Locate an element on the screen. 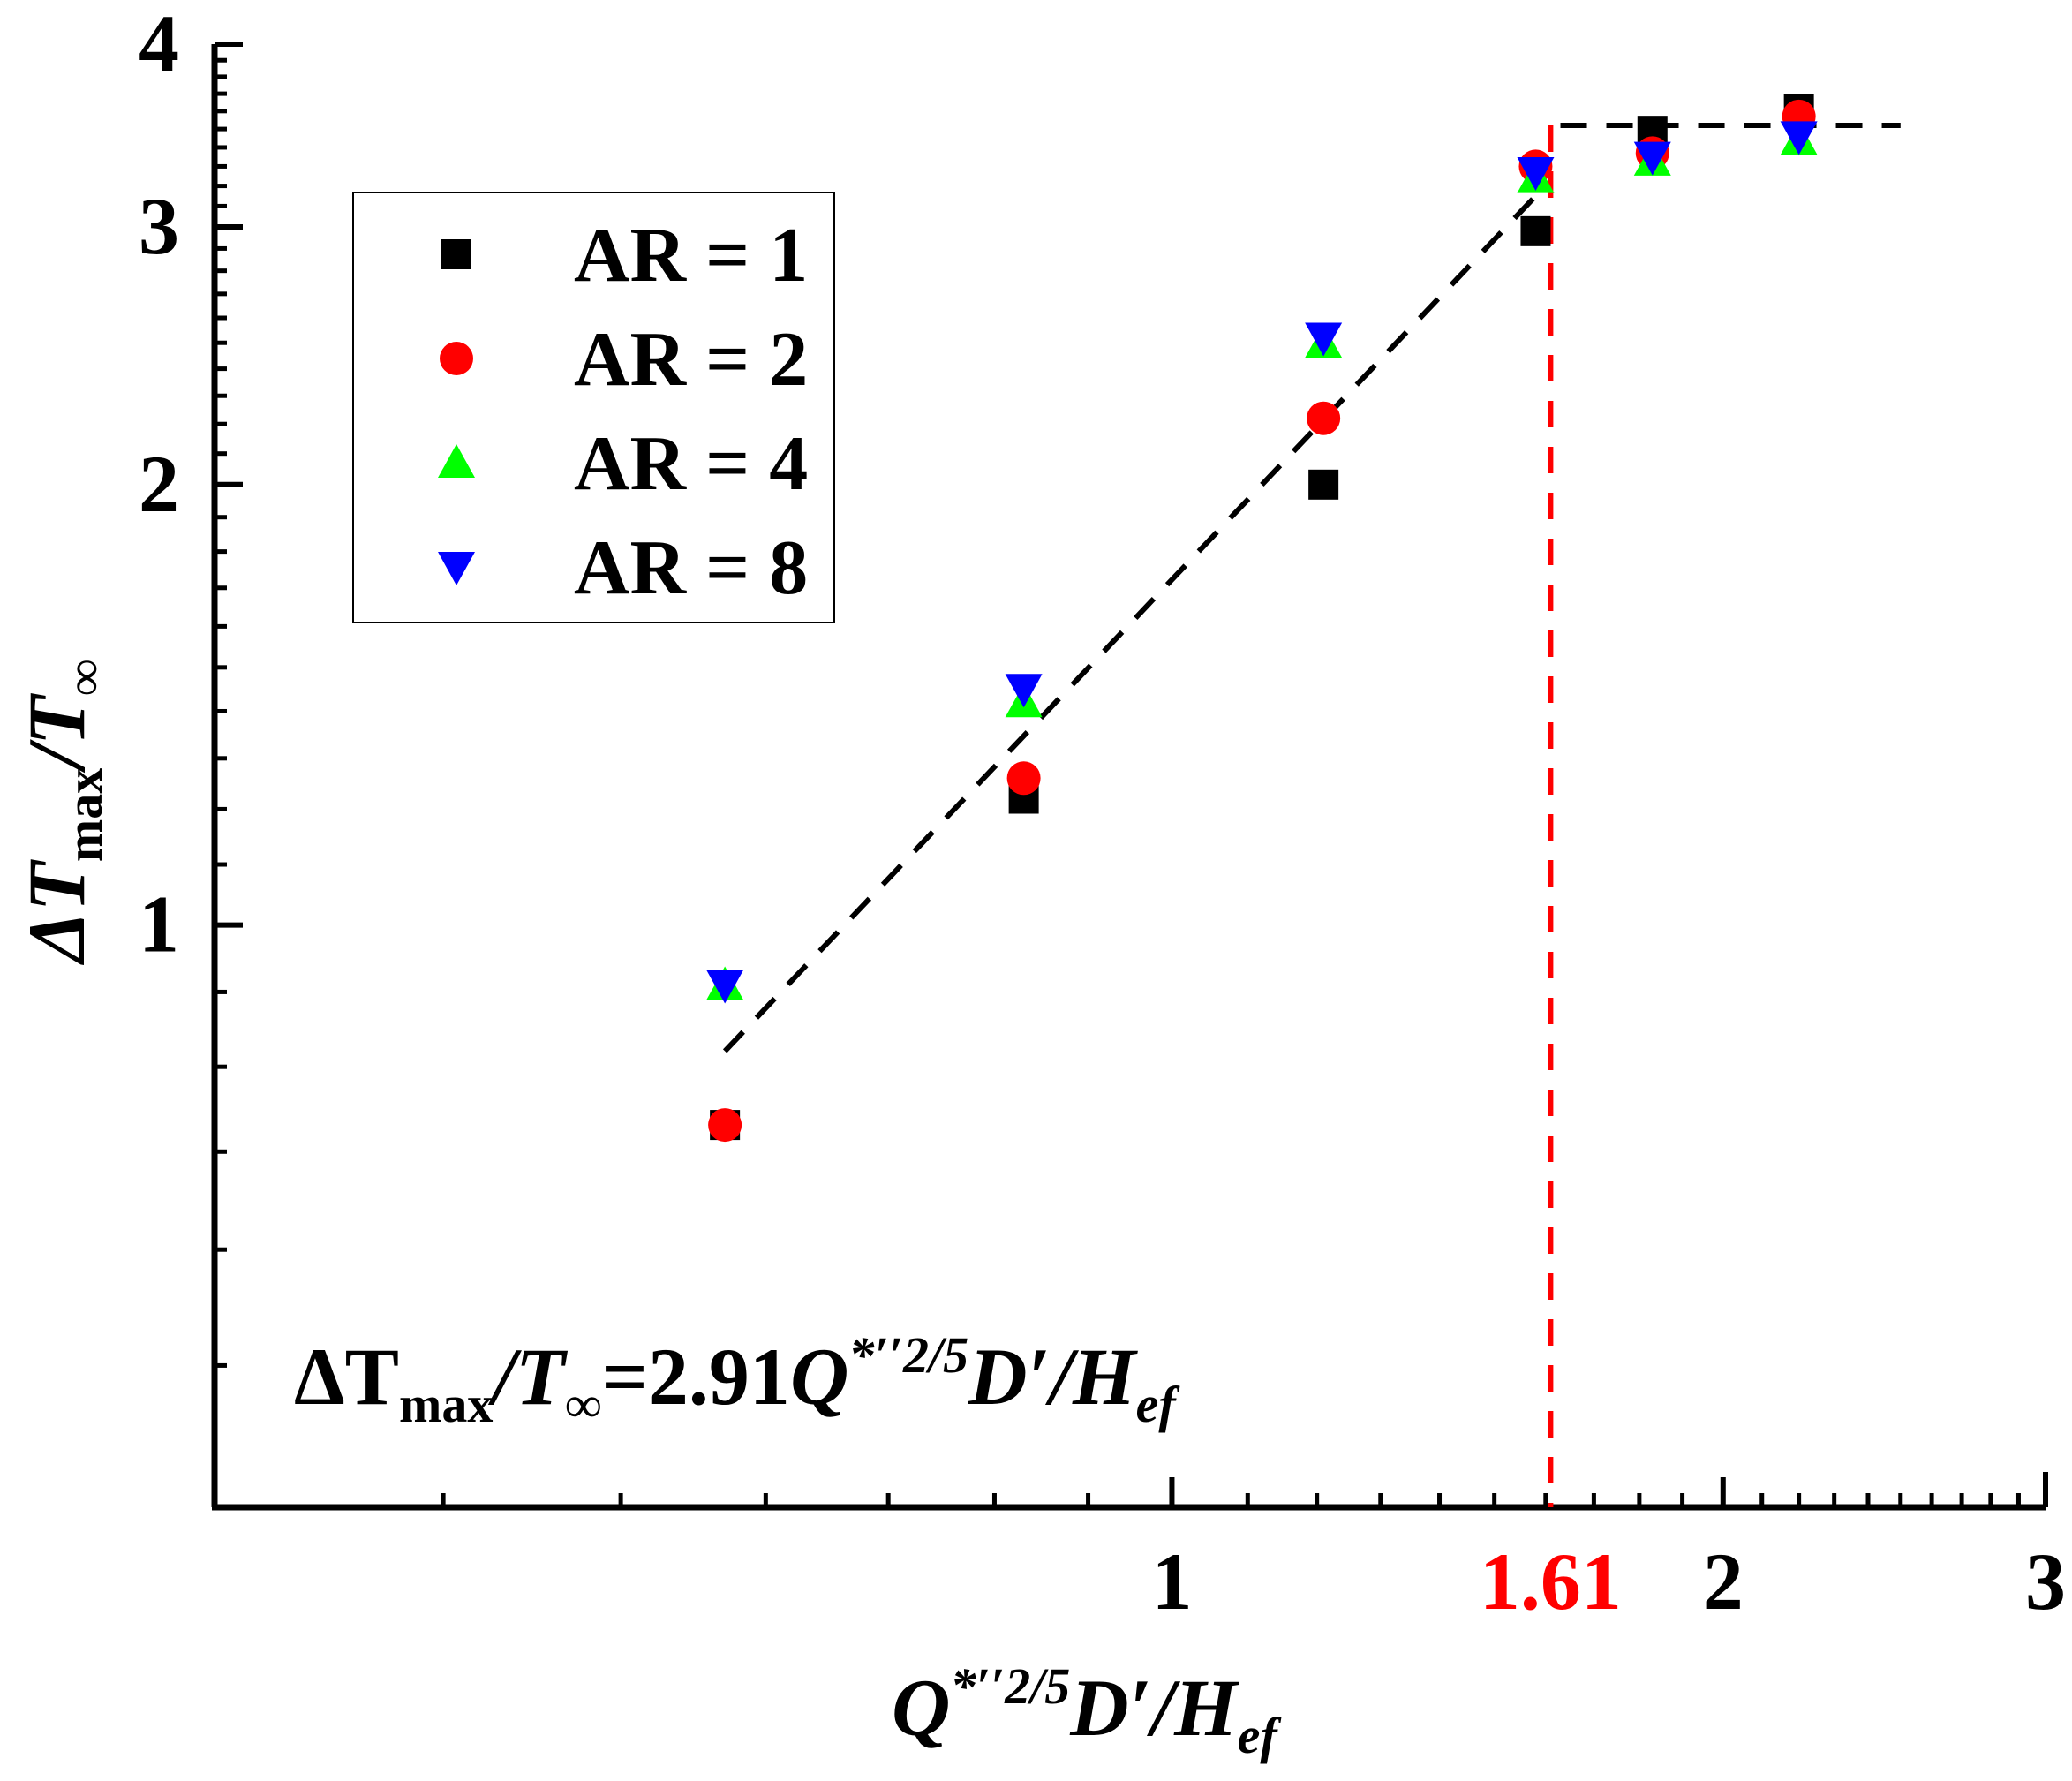 This screenshot has width=2072, height=1781. x-axis-label: Q*′′2/5D′/Hef is located at coordinates (1087, 1710).